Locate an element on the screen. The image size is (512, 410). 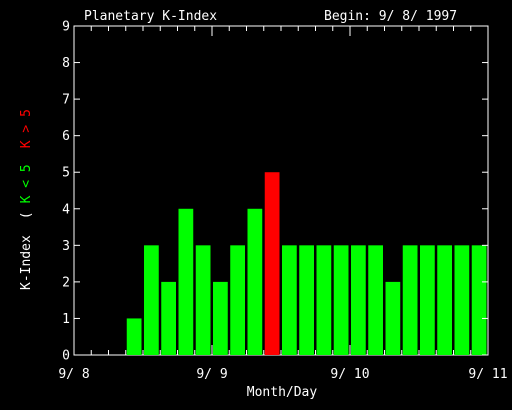
x-tick-label: 9/ 8 is located at coordinates (73, 374).